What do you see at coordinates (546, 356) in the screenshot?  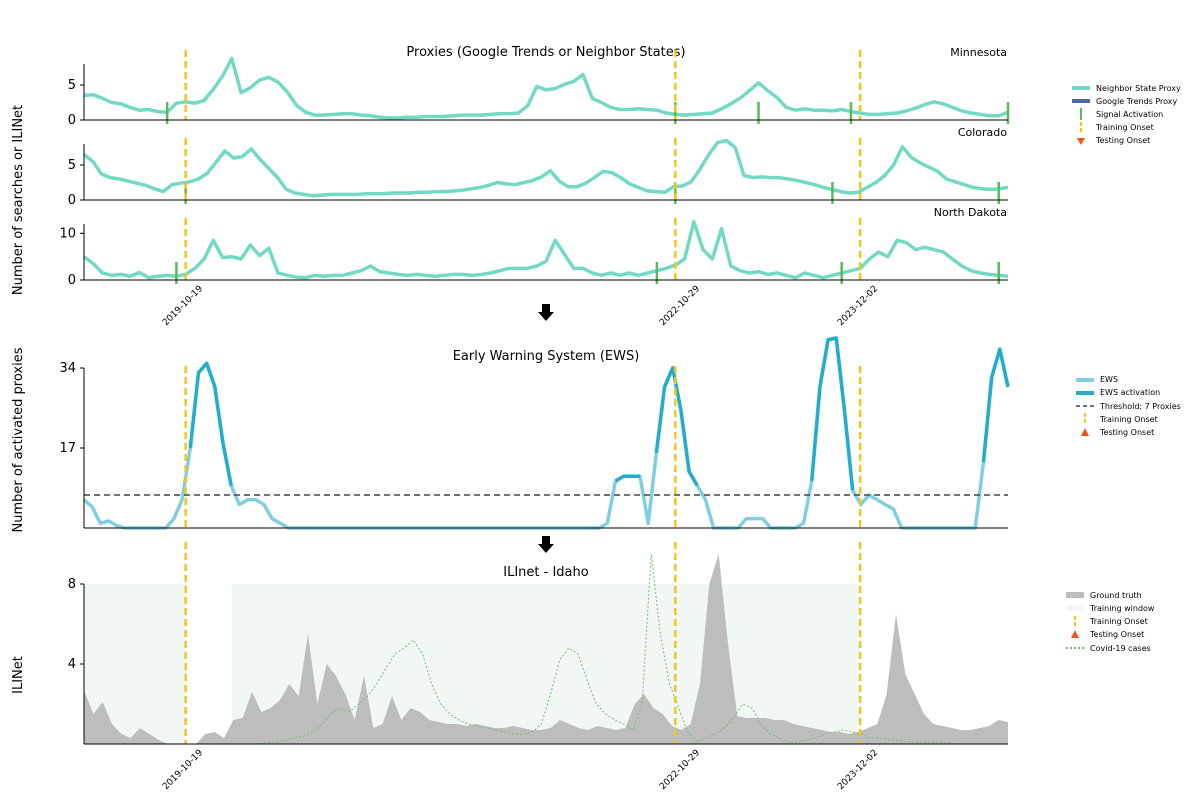 I see `ews-panel-title: Early Warning System (EWS)` at bounding box center [546, 356].